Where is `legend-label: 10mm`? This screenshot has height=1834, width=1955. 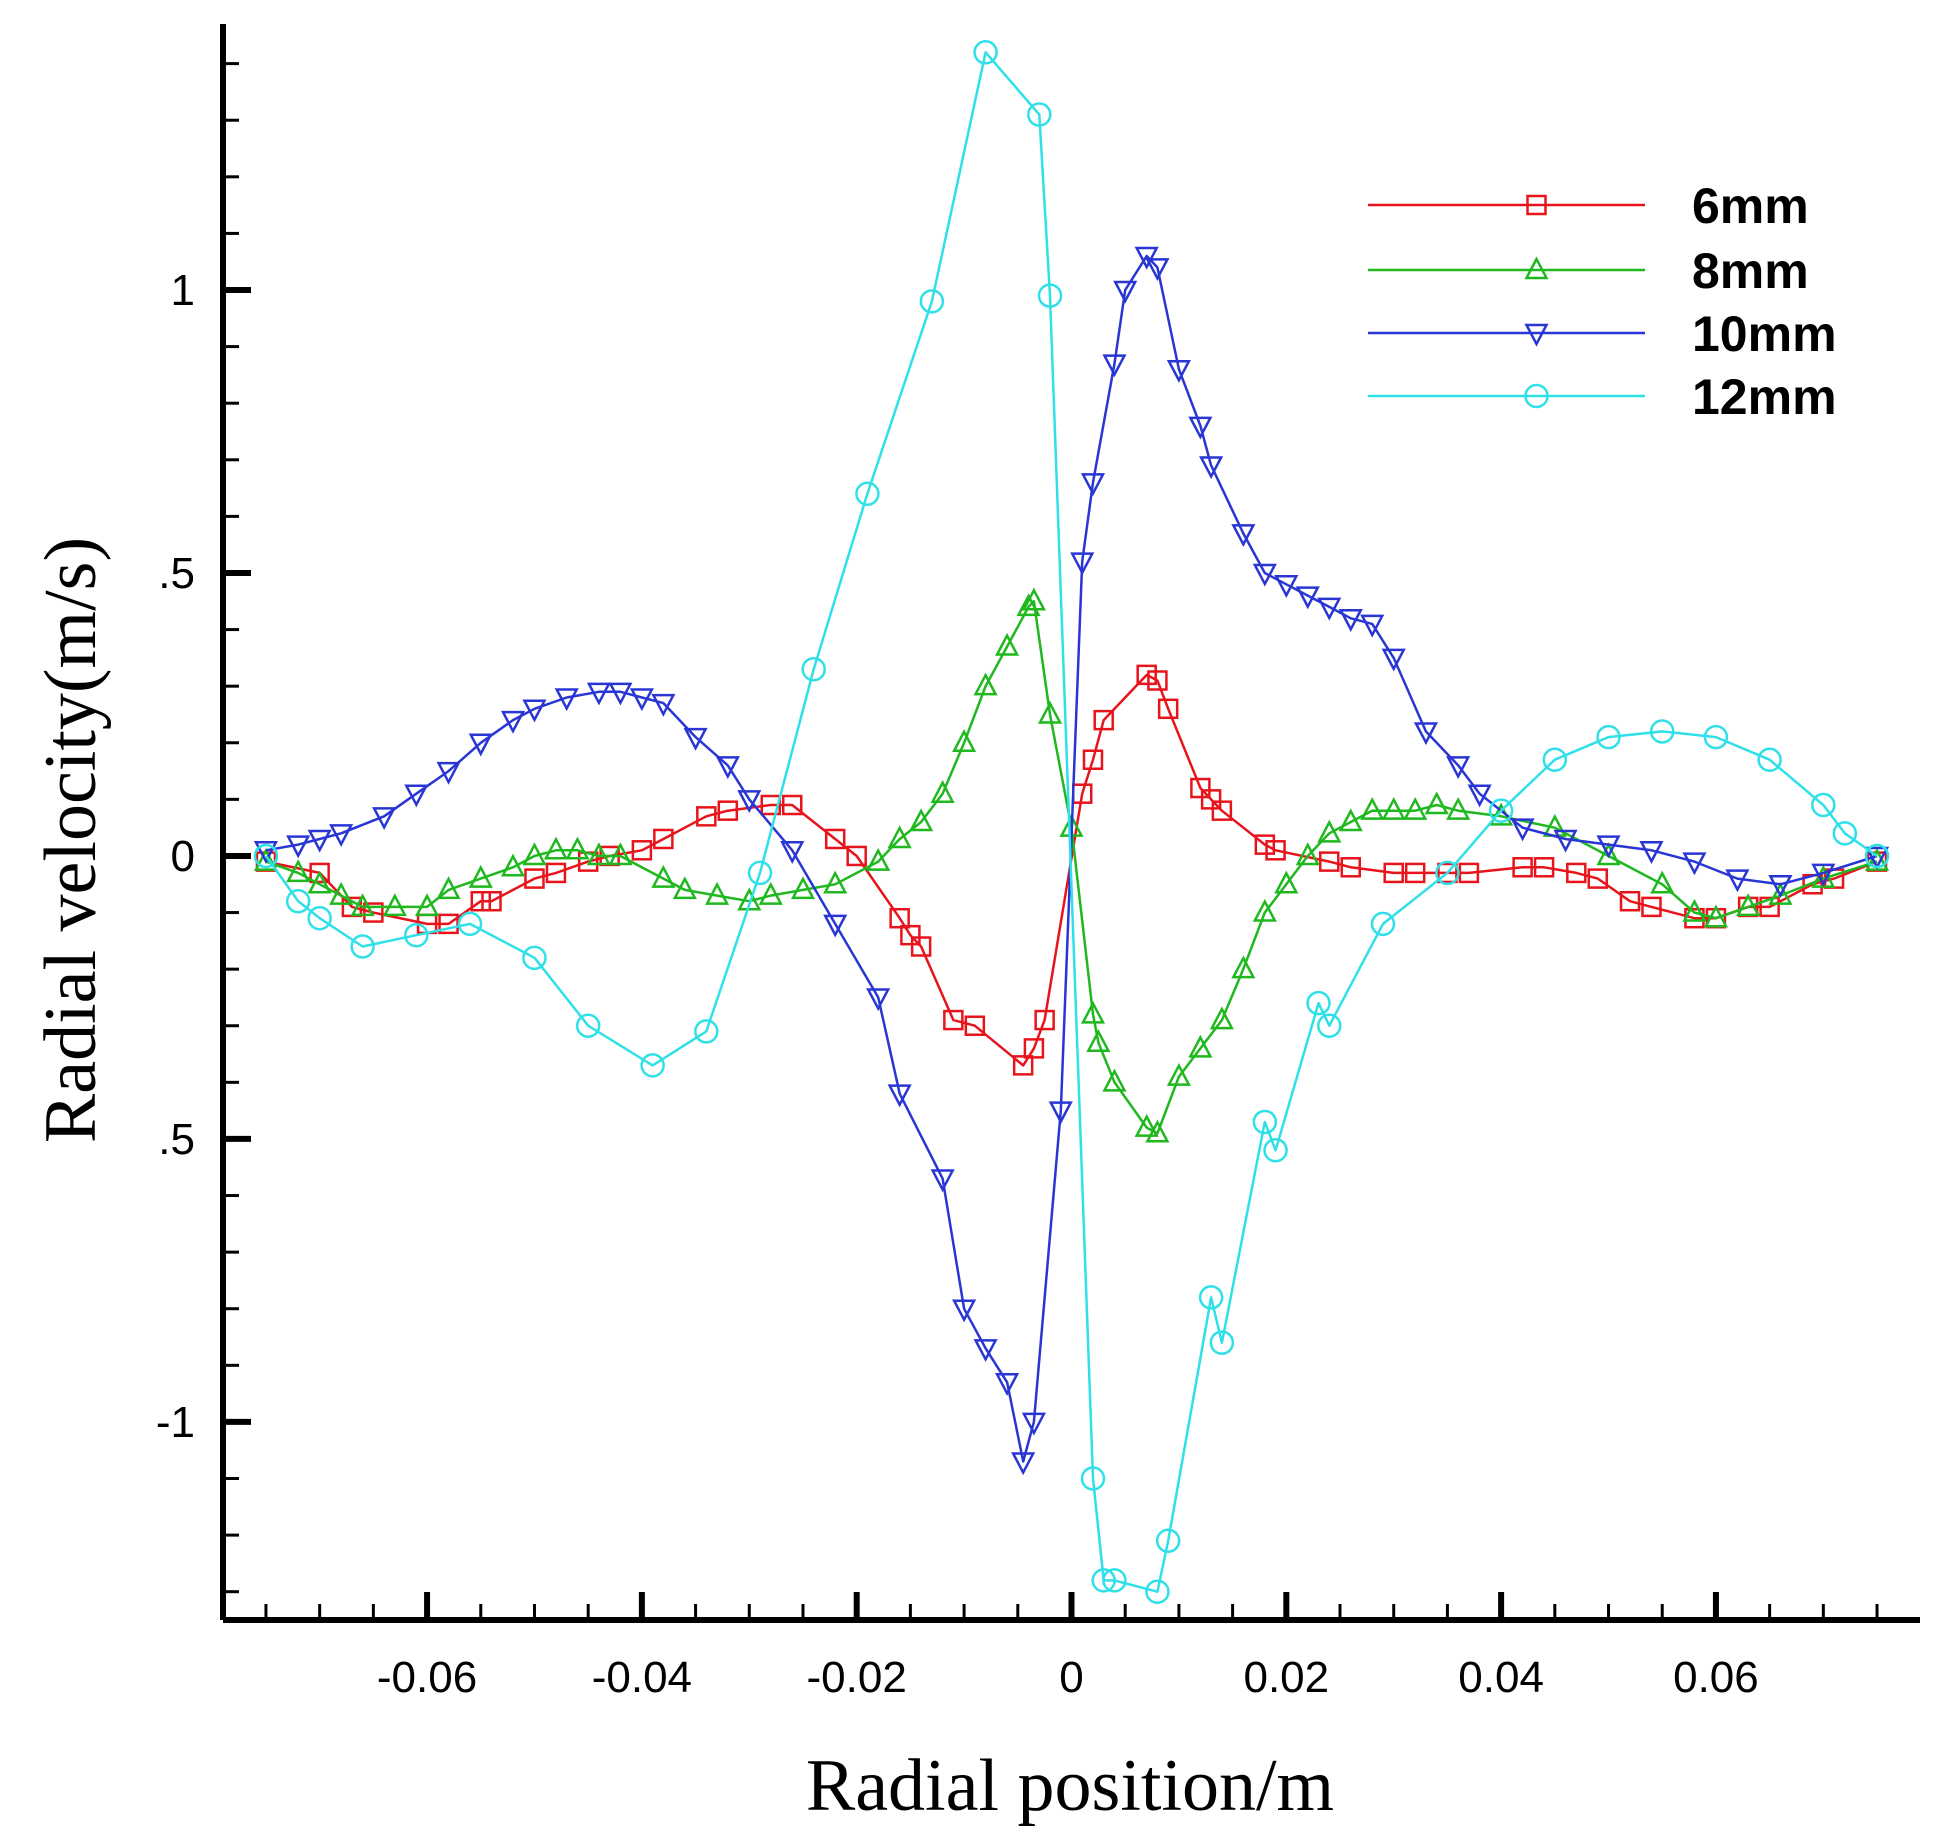
legend-label: 10mm is located at coordinates (1764, 334).